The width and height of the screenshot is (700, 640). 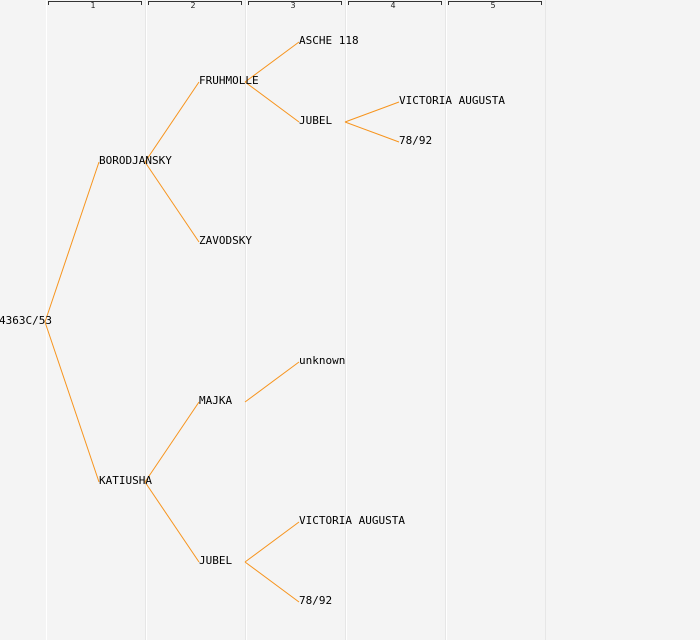 I want to click on generation-label: 5, so click(x=493, y=5).